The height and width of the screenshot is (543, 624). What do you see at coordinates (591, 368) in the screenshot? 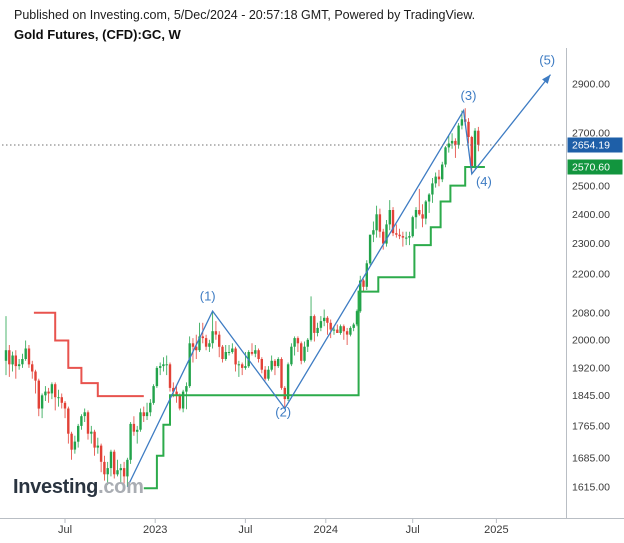
I see `y-axis-label: 1920.00` at bounding box center [591, 368].